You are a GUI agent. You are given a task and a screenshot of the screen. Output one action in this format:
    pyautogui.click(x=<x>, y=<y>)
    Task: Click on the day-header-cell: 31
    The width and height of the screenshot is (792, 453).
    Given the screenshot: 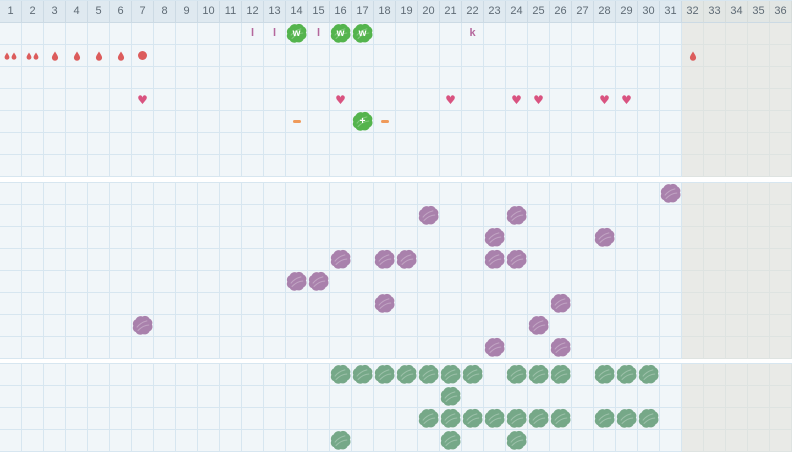 What is the action you would take?
    pyautogui.click(x=671, y=12)
    